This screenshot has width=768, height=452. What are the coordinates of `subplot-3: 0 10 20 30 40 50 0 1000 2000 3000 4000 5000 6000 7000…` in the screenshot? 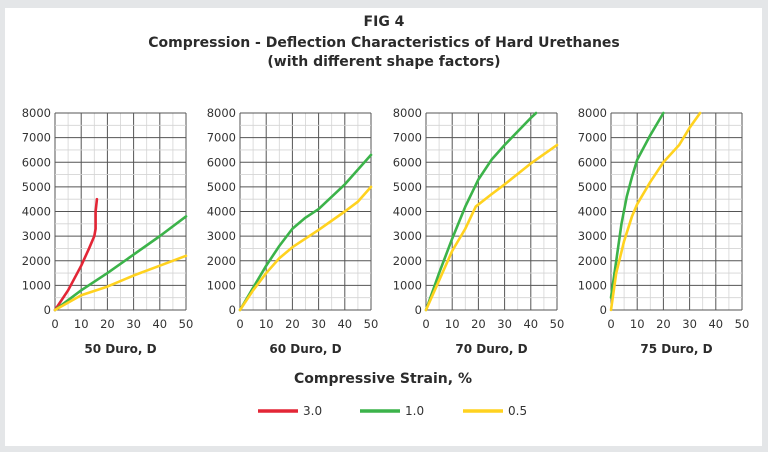 It's located at (479, 231).